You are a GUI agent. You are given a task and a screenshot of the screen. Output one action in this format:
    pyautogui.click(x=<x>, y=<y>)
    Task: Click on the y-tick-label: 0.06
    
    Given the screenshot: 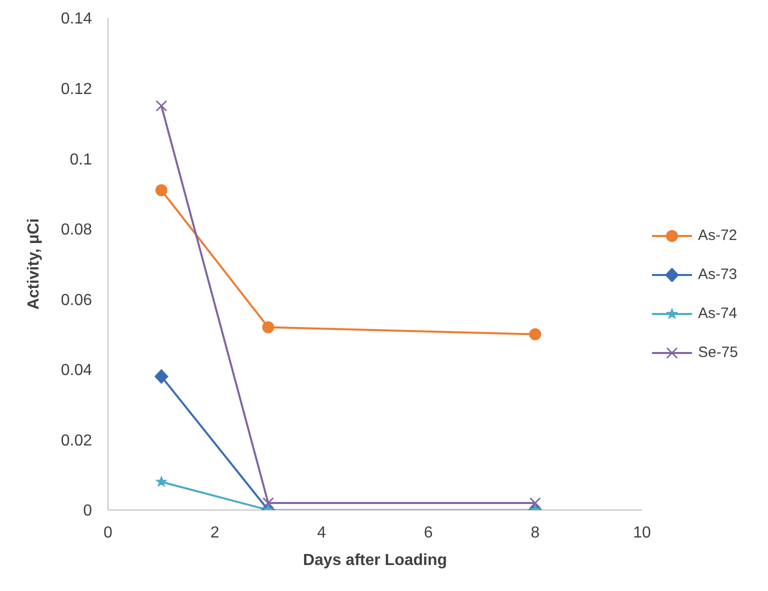 What is the action you would take?
    pyautogui.click(x=76, y=300)
    